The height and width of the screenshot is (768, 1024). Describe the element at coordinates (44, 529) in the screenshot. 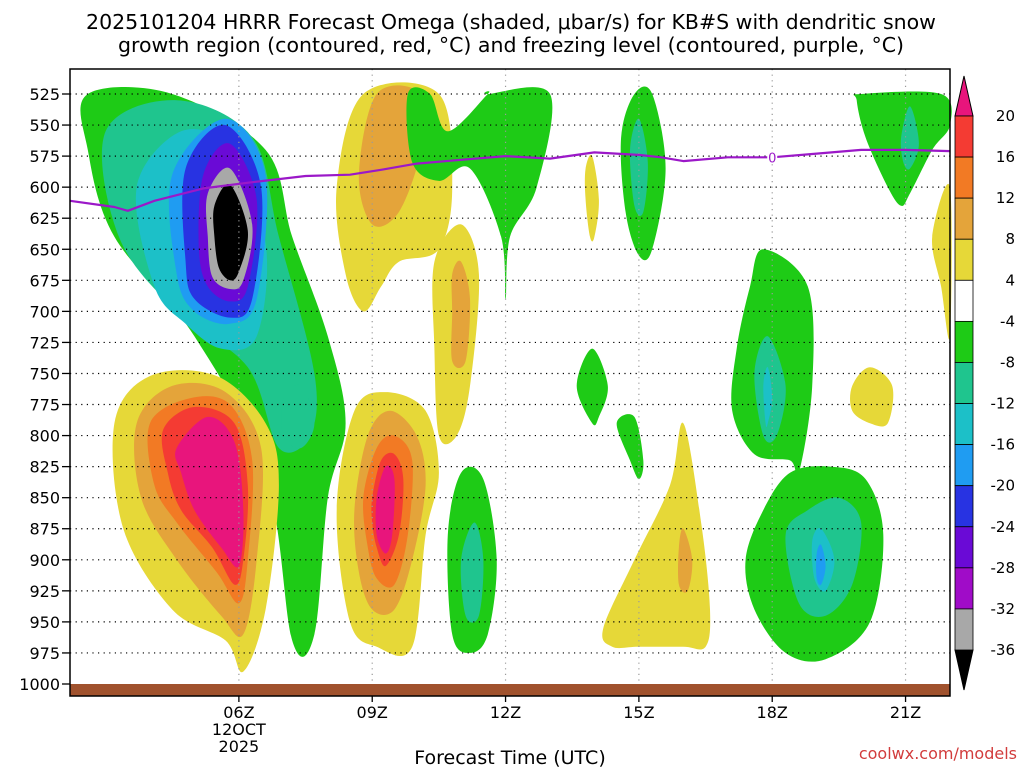

I see `y-tick-label-875: 875` at that location.